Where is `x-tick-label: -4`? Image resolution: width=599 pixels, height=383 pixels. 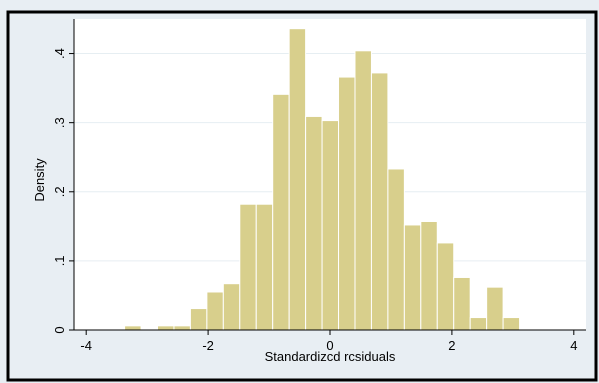 x-tick-label: -4 is located at coordinates (86, 345).